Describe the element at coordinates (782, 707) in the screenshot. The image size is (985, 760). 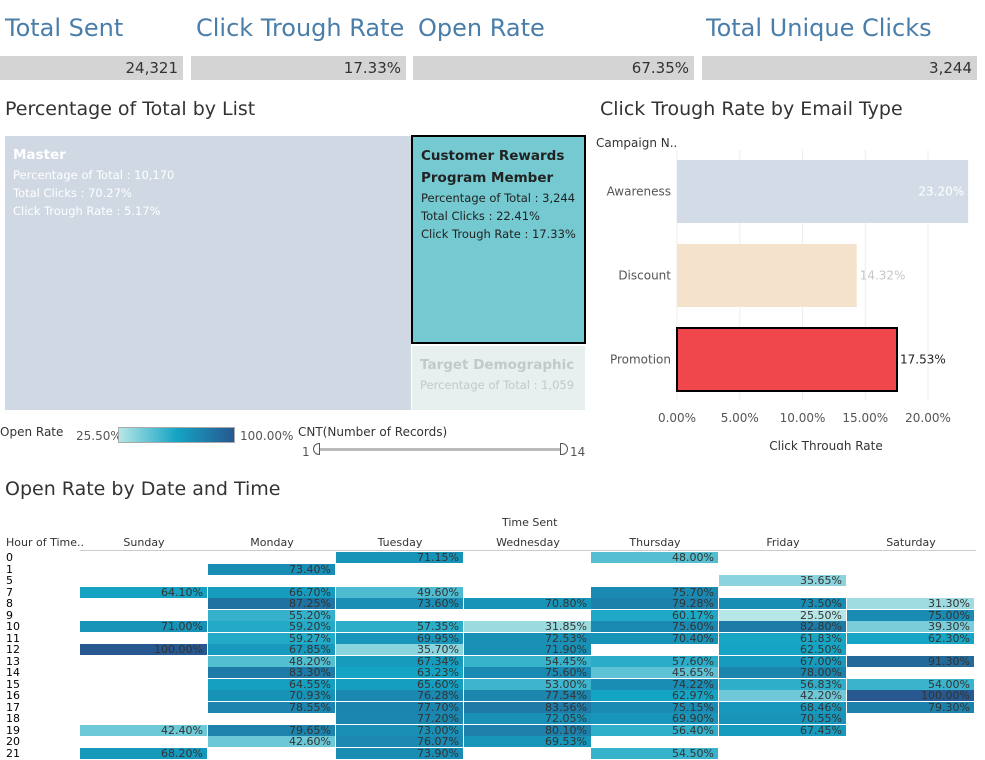
I see `heatmap-cell: 68.46%` at that location.